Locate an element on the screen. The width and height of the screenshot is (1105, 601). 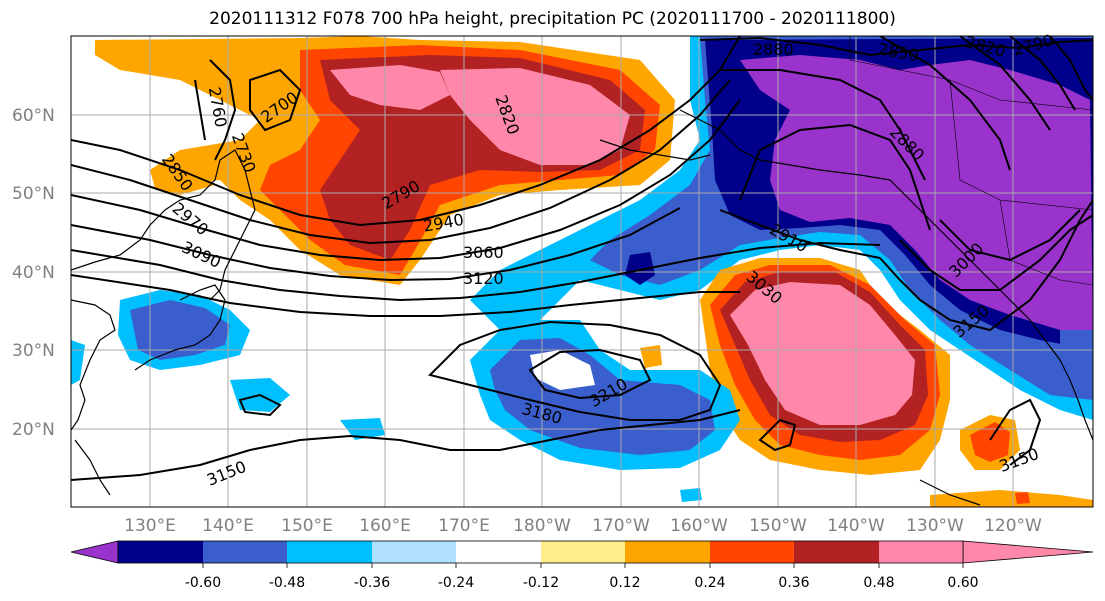
contour-label: 3120 is located at coordinates (483, 278).